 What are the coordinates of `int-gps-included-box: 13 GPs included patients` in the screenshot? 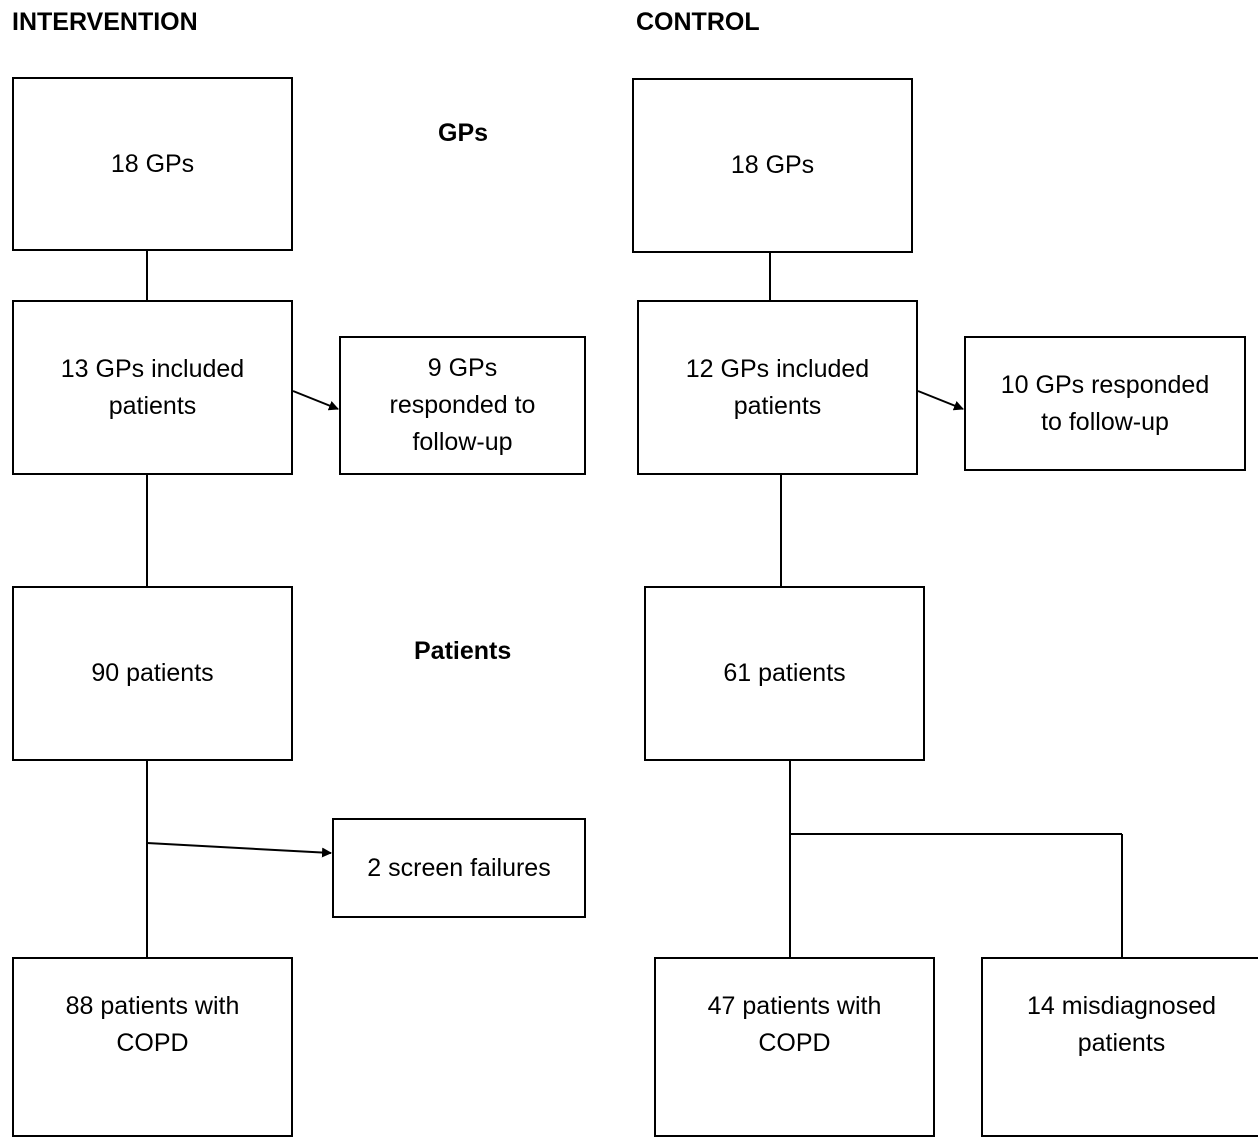 It's located at (152, 387).